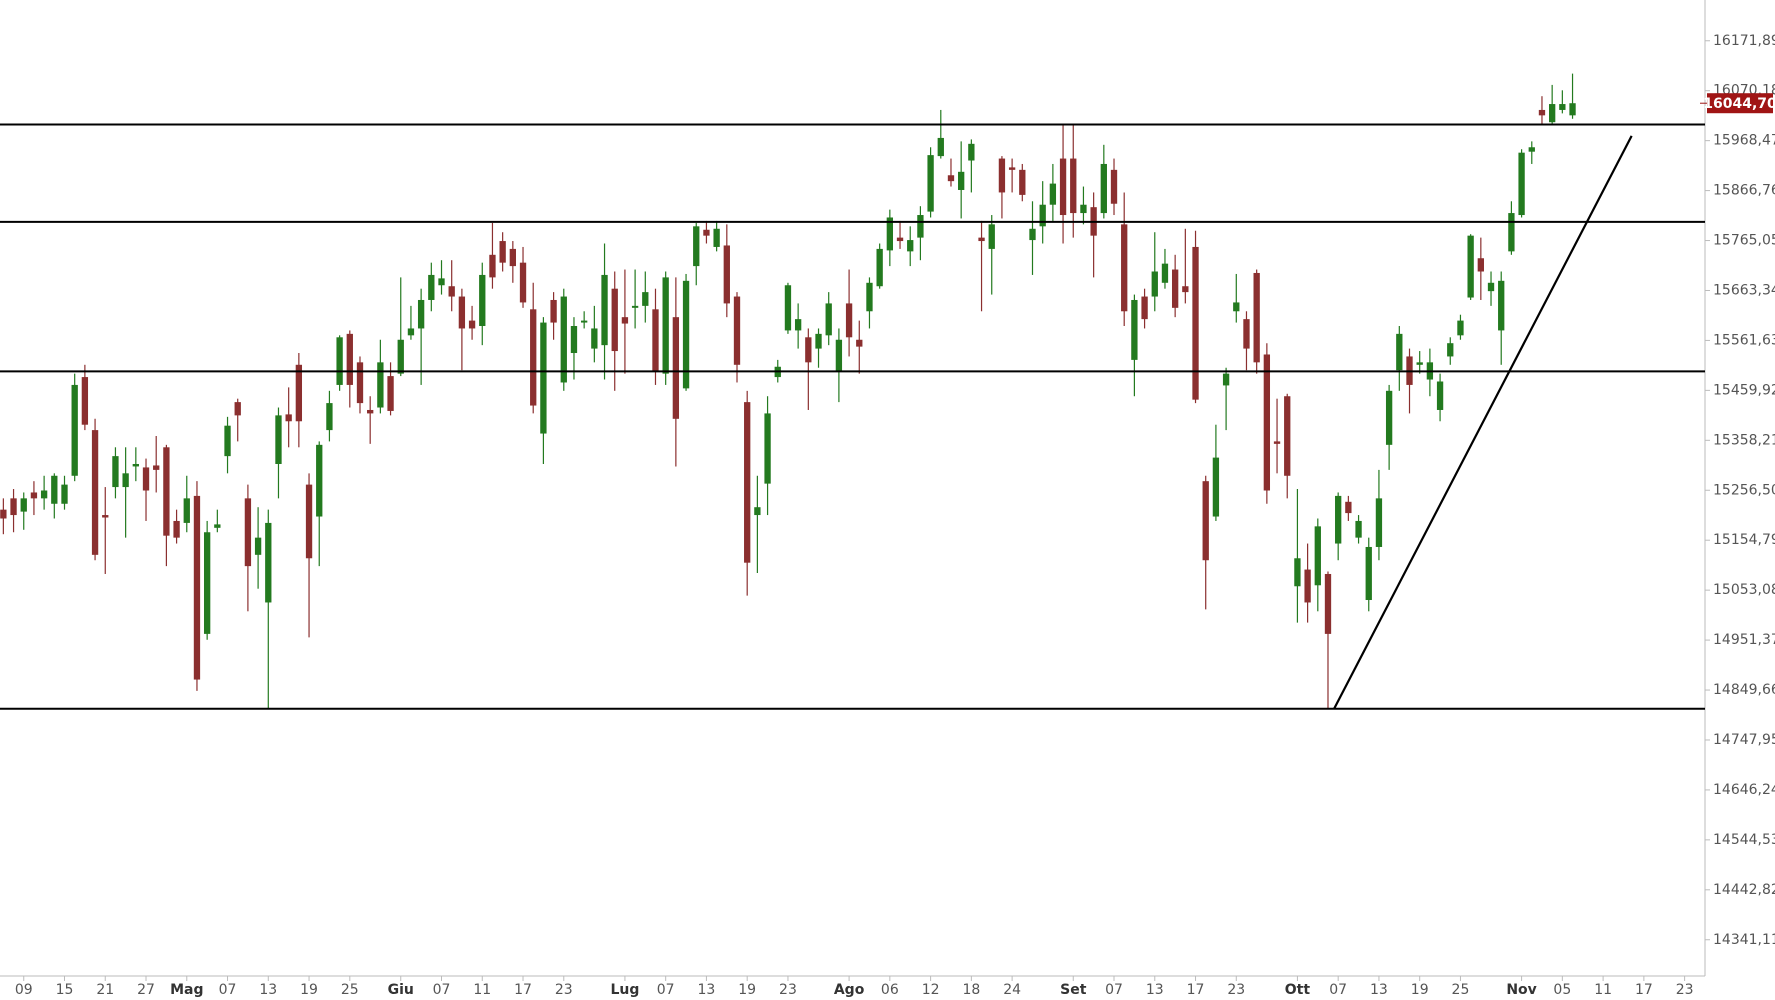 The height and width of the screenshot is (1000, 1775). I want to click on y-tick-label: 15256,50, so click(1744, 490).